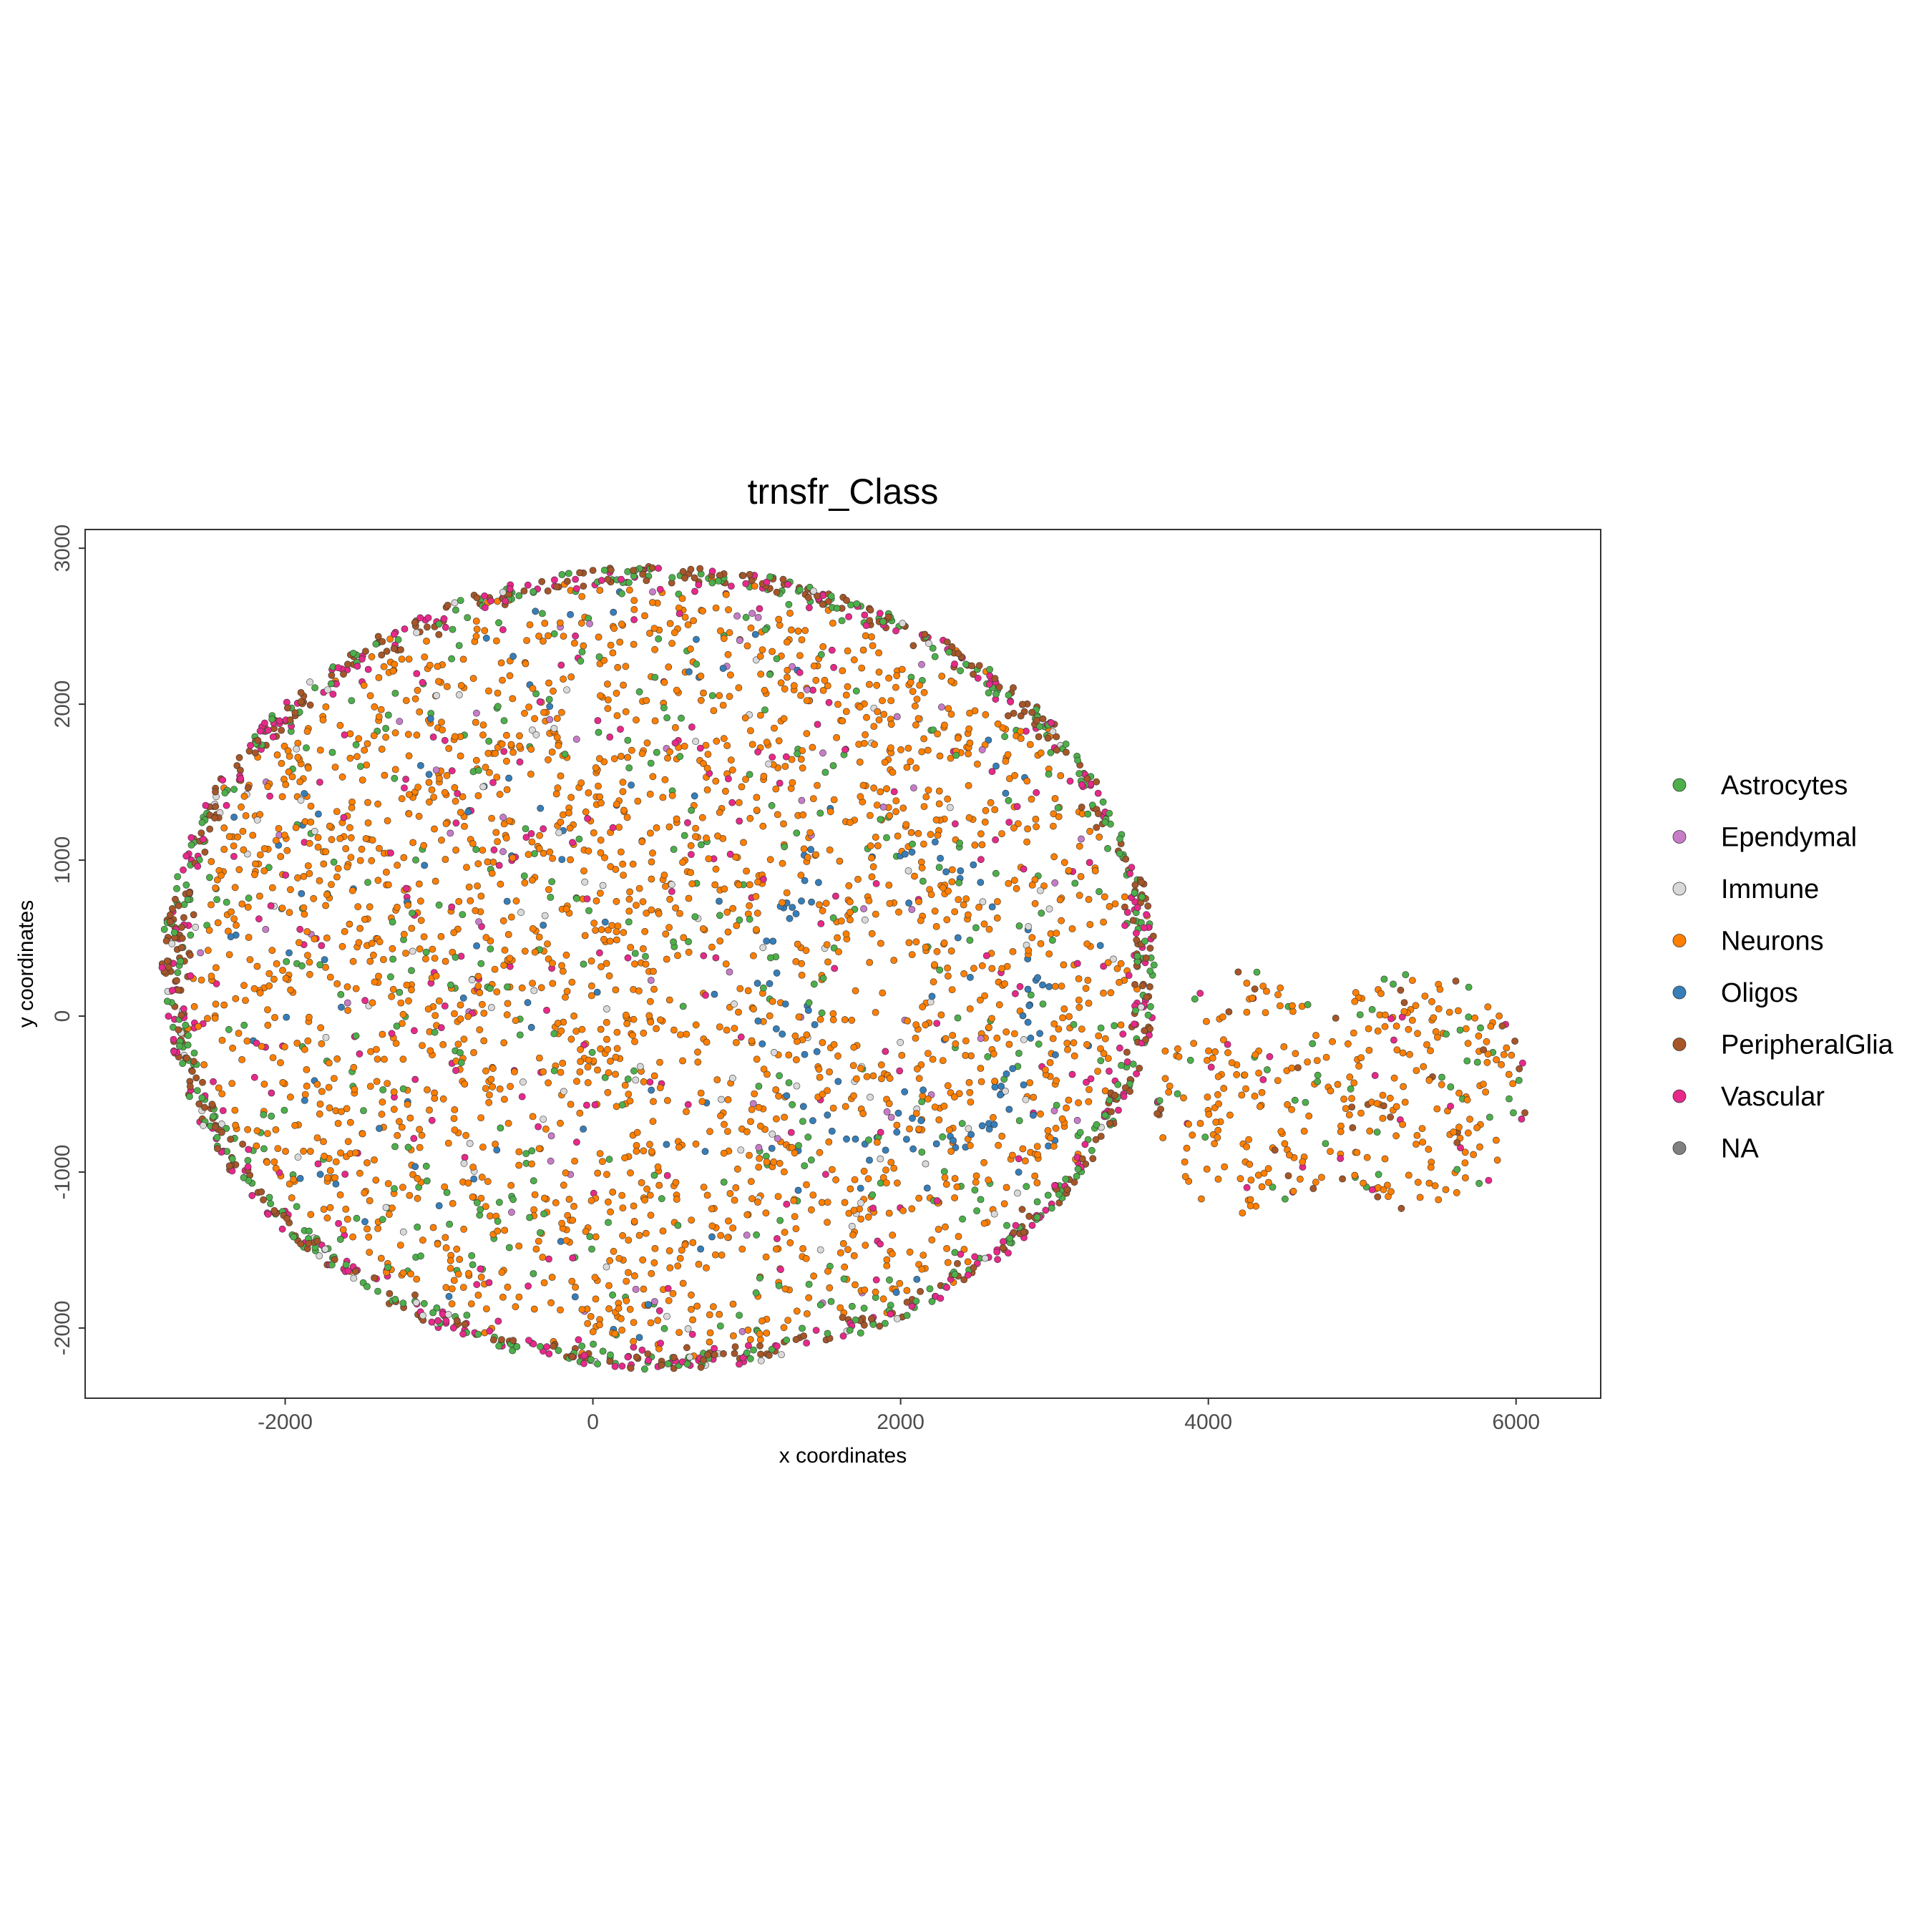 The width and height of the screenshot is (1932, 1932). What do you see at coordinates (1679, 940) in the screenshot?
I see `legend-key-neurons` at bounding box center [1679, 940].